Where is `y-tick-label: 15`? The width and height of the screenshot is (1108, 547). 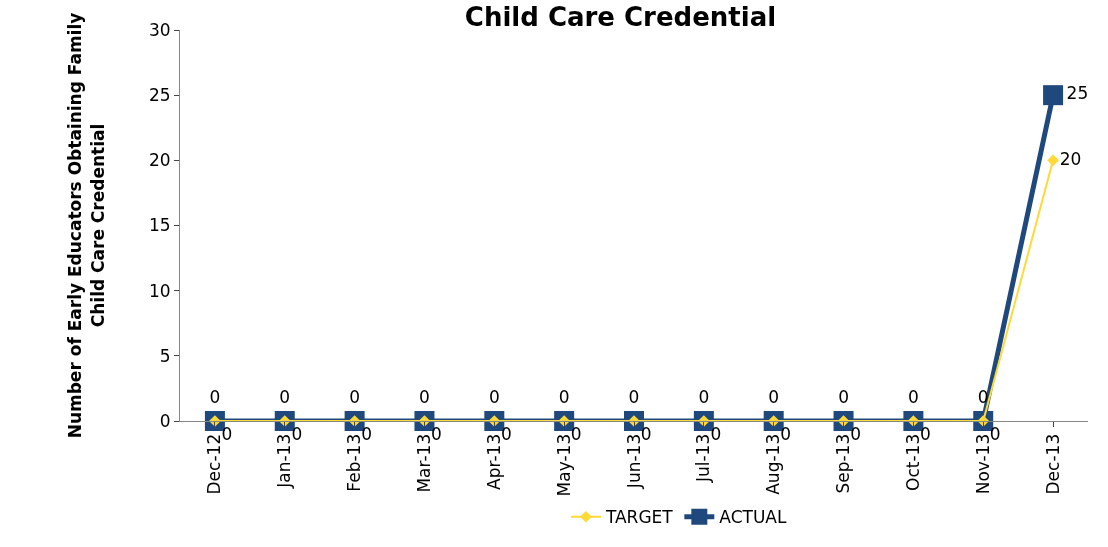
y-tick-label: 15 is located at coordinates (159, 225).